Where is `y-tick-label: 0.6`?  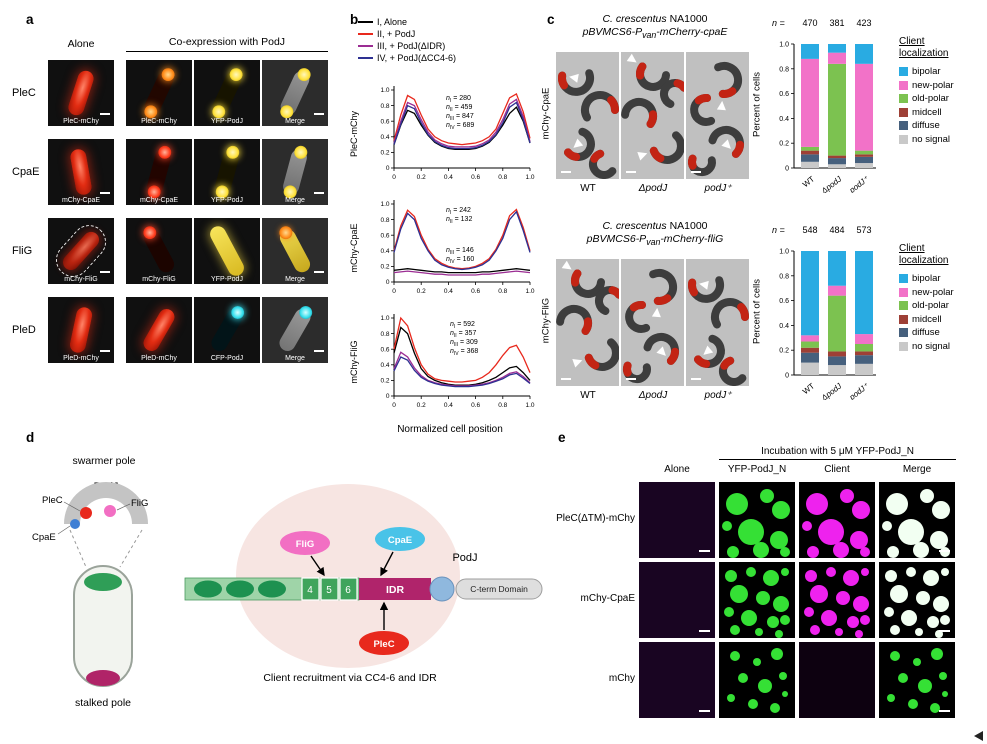 y-tick-label: 0.6 is located at coordinates (784, 94).